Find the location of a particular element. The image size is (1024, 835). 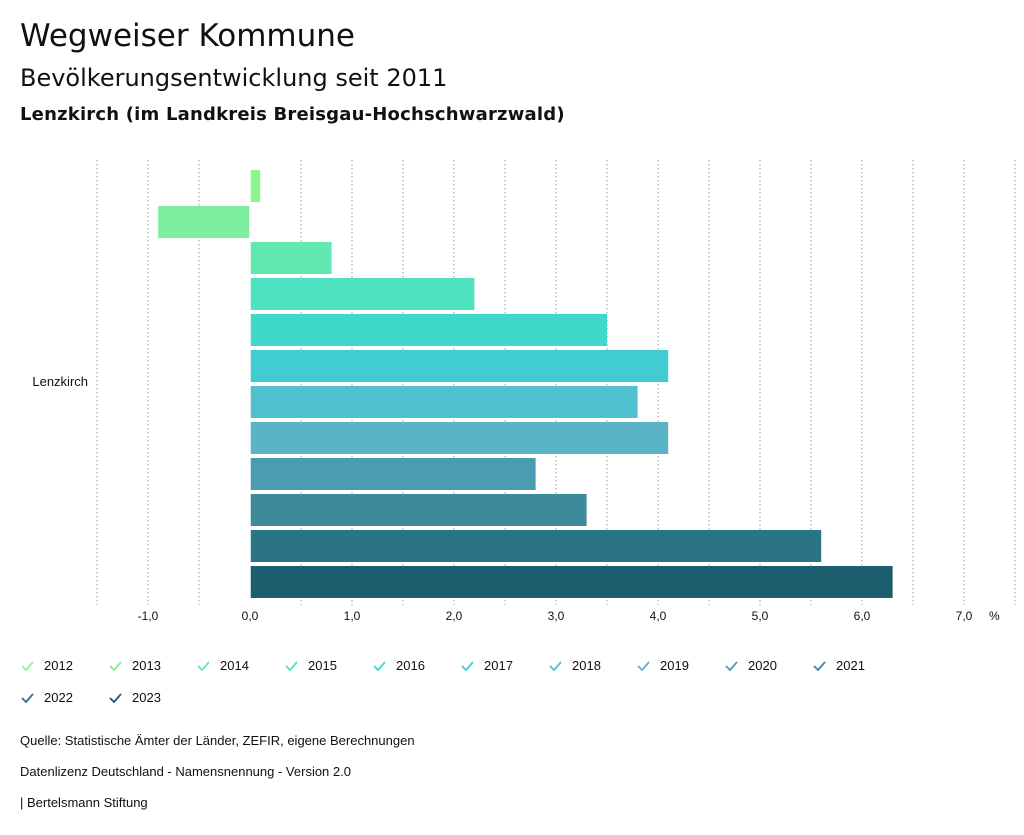

bar-2014 is located at coordinates (291, 258).